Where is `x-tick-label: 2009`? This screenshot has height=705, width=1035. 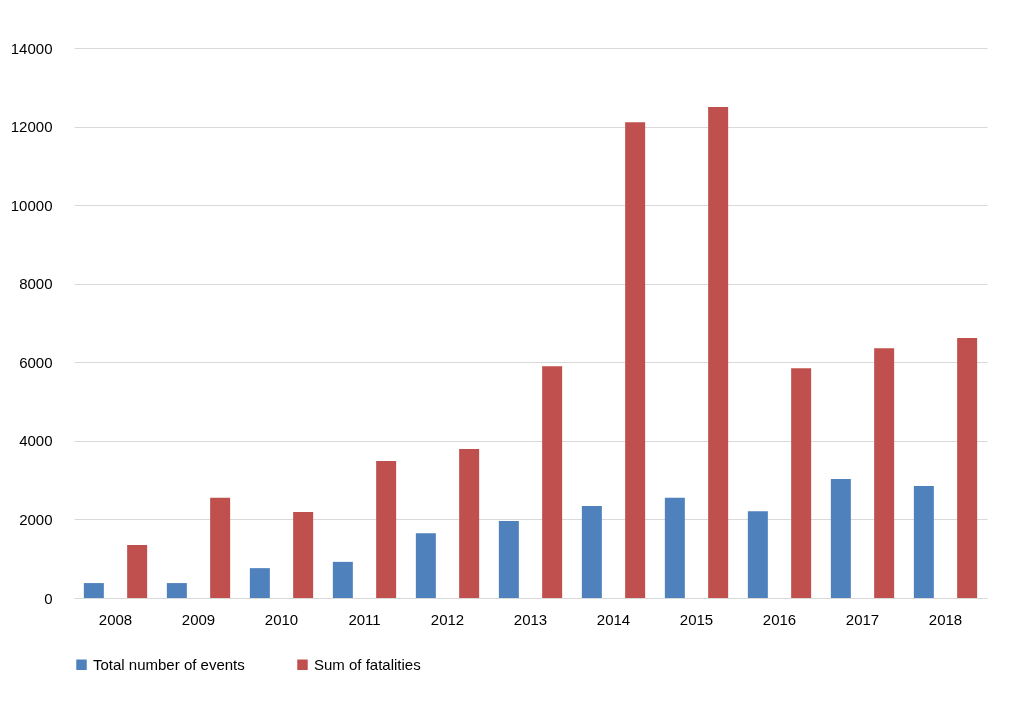 x-tick-label: 2009 is located at coordinates (198, 619).